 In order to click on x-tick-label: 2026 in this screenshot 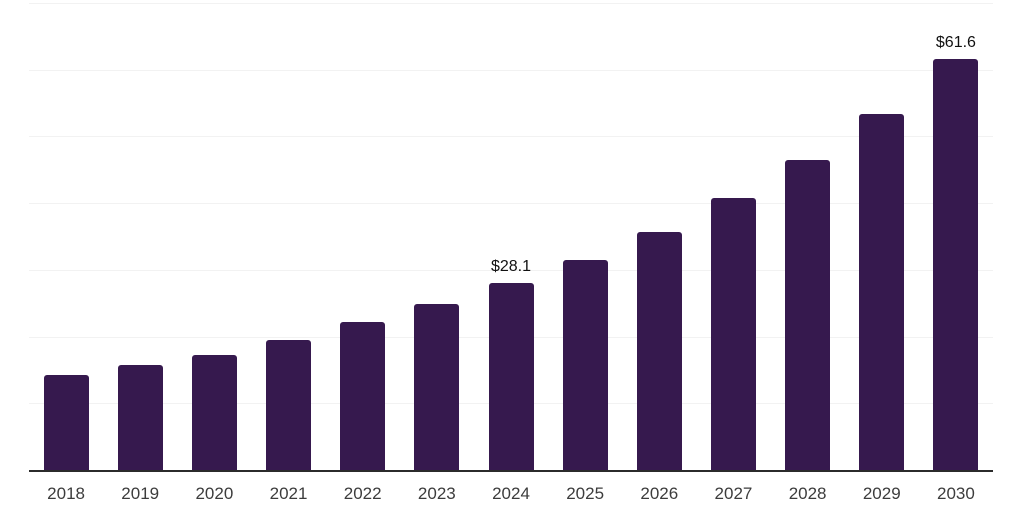, I will do `click(659, 493)`.